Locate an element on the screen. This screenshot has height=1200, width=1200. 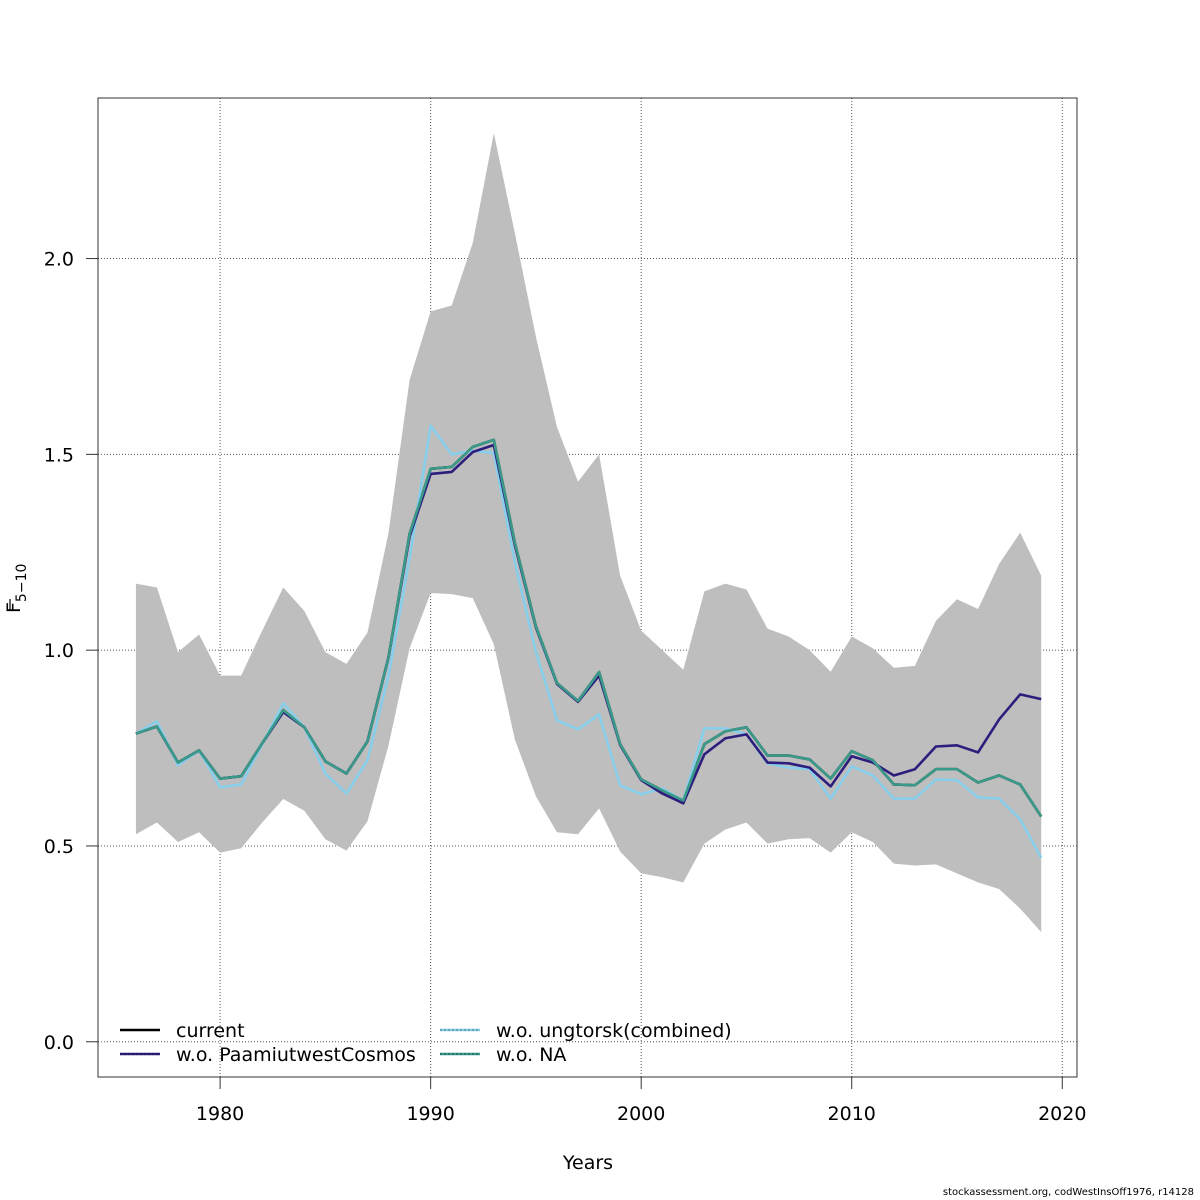
legend-label: current is located at coordinates (210, 1031).